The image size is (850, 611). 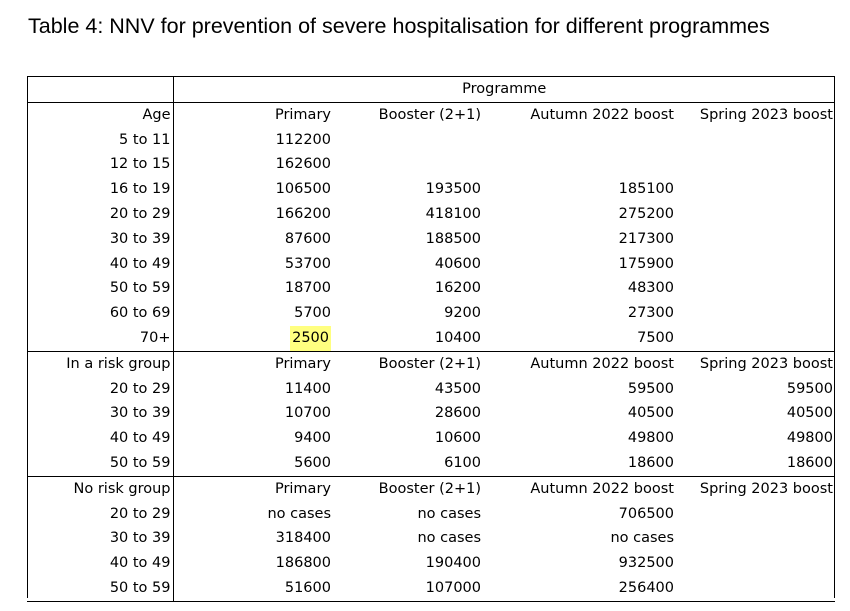 I want to click on table-cell: 9200, so click(x=462, y=313).